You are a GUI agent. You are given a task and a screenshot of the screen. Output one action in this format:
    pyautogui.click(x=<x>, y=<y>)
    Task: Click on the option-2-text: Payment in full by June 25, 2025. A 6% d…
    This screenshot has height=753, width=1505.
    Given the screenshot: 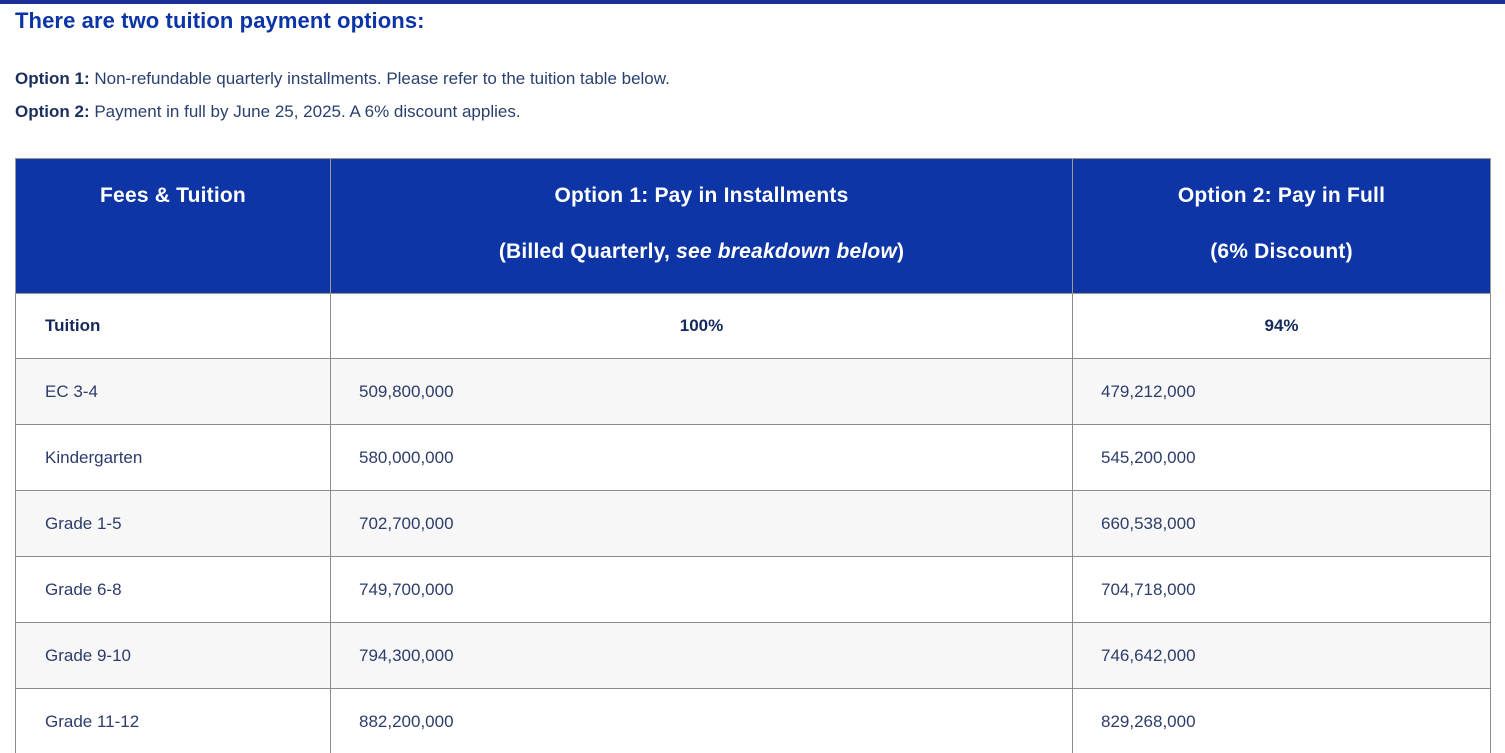 What is the action you would take?
    pyautogui.click(x=305, y=111)
    